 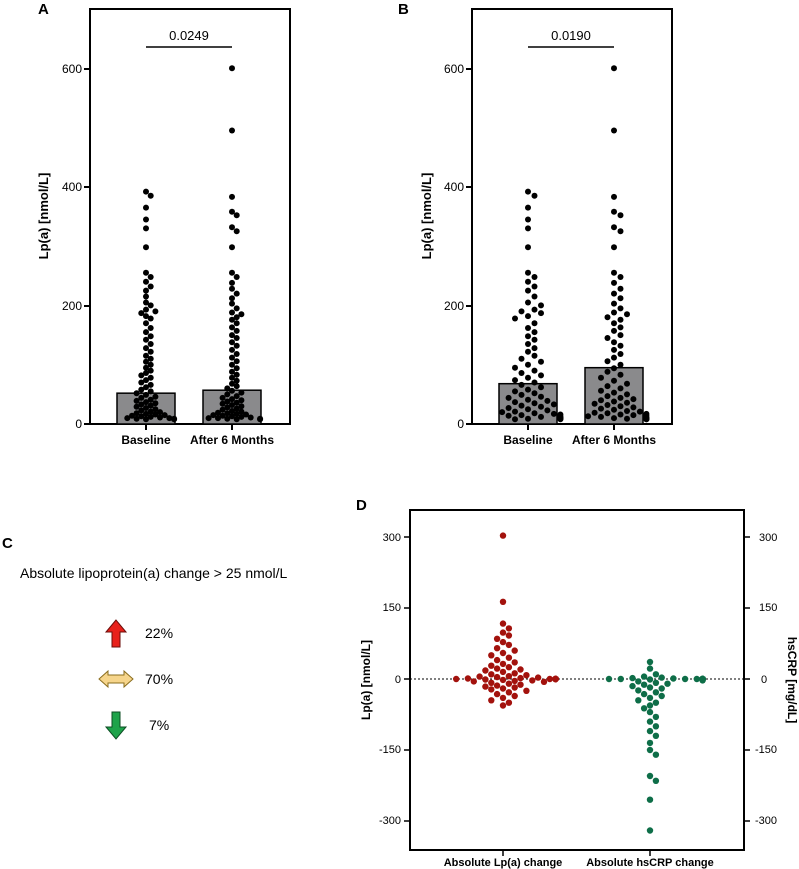 What do you see at coordinates (116, 725) in the screenshot?
I see `down-arrow-icon` at bounding box center [116, 725].